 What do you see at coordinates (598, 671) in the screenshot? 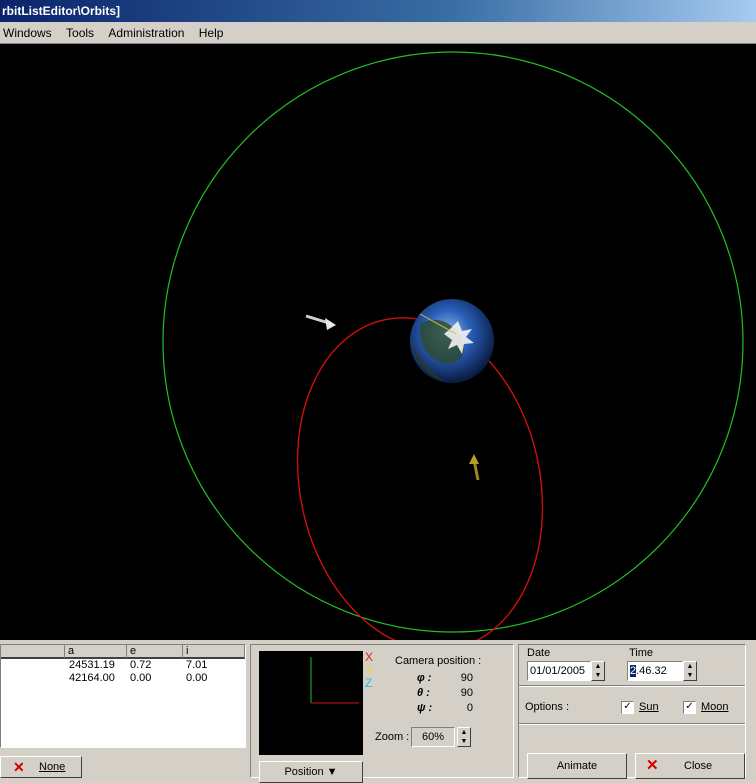
I see `date-spinner: ▲ ▼` at bounding box center [598, 671].